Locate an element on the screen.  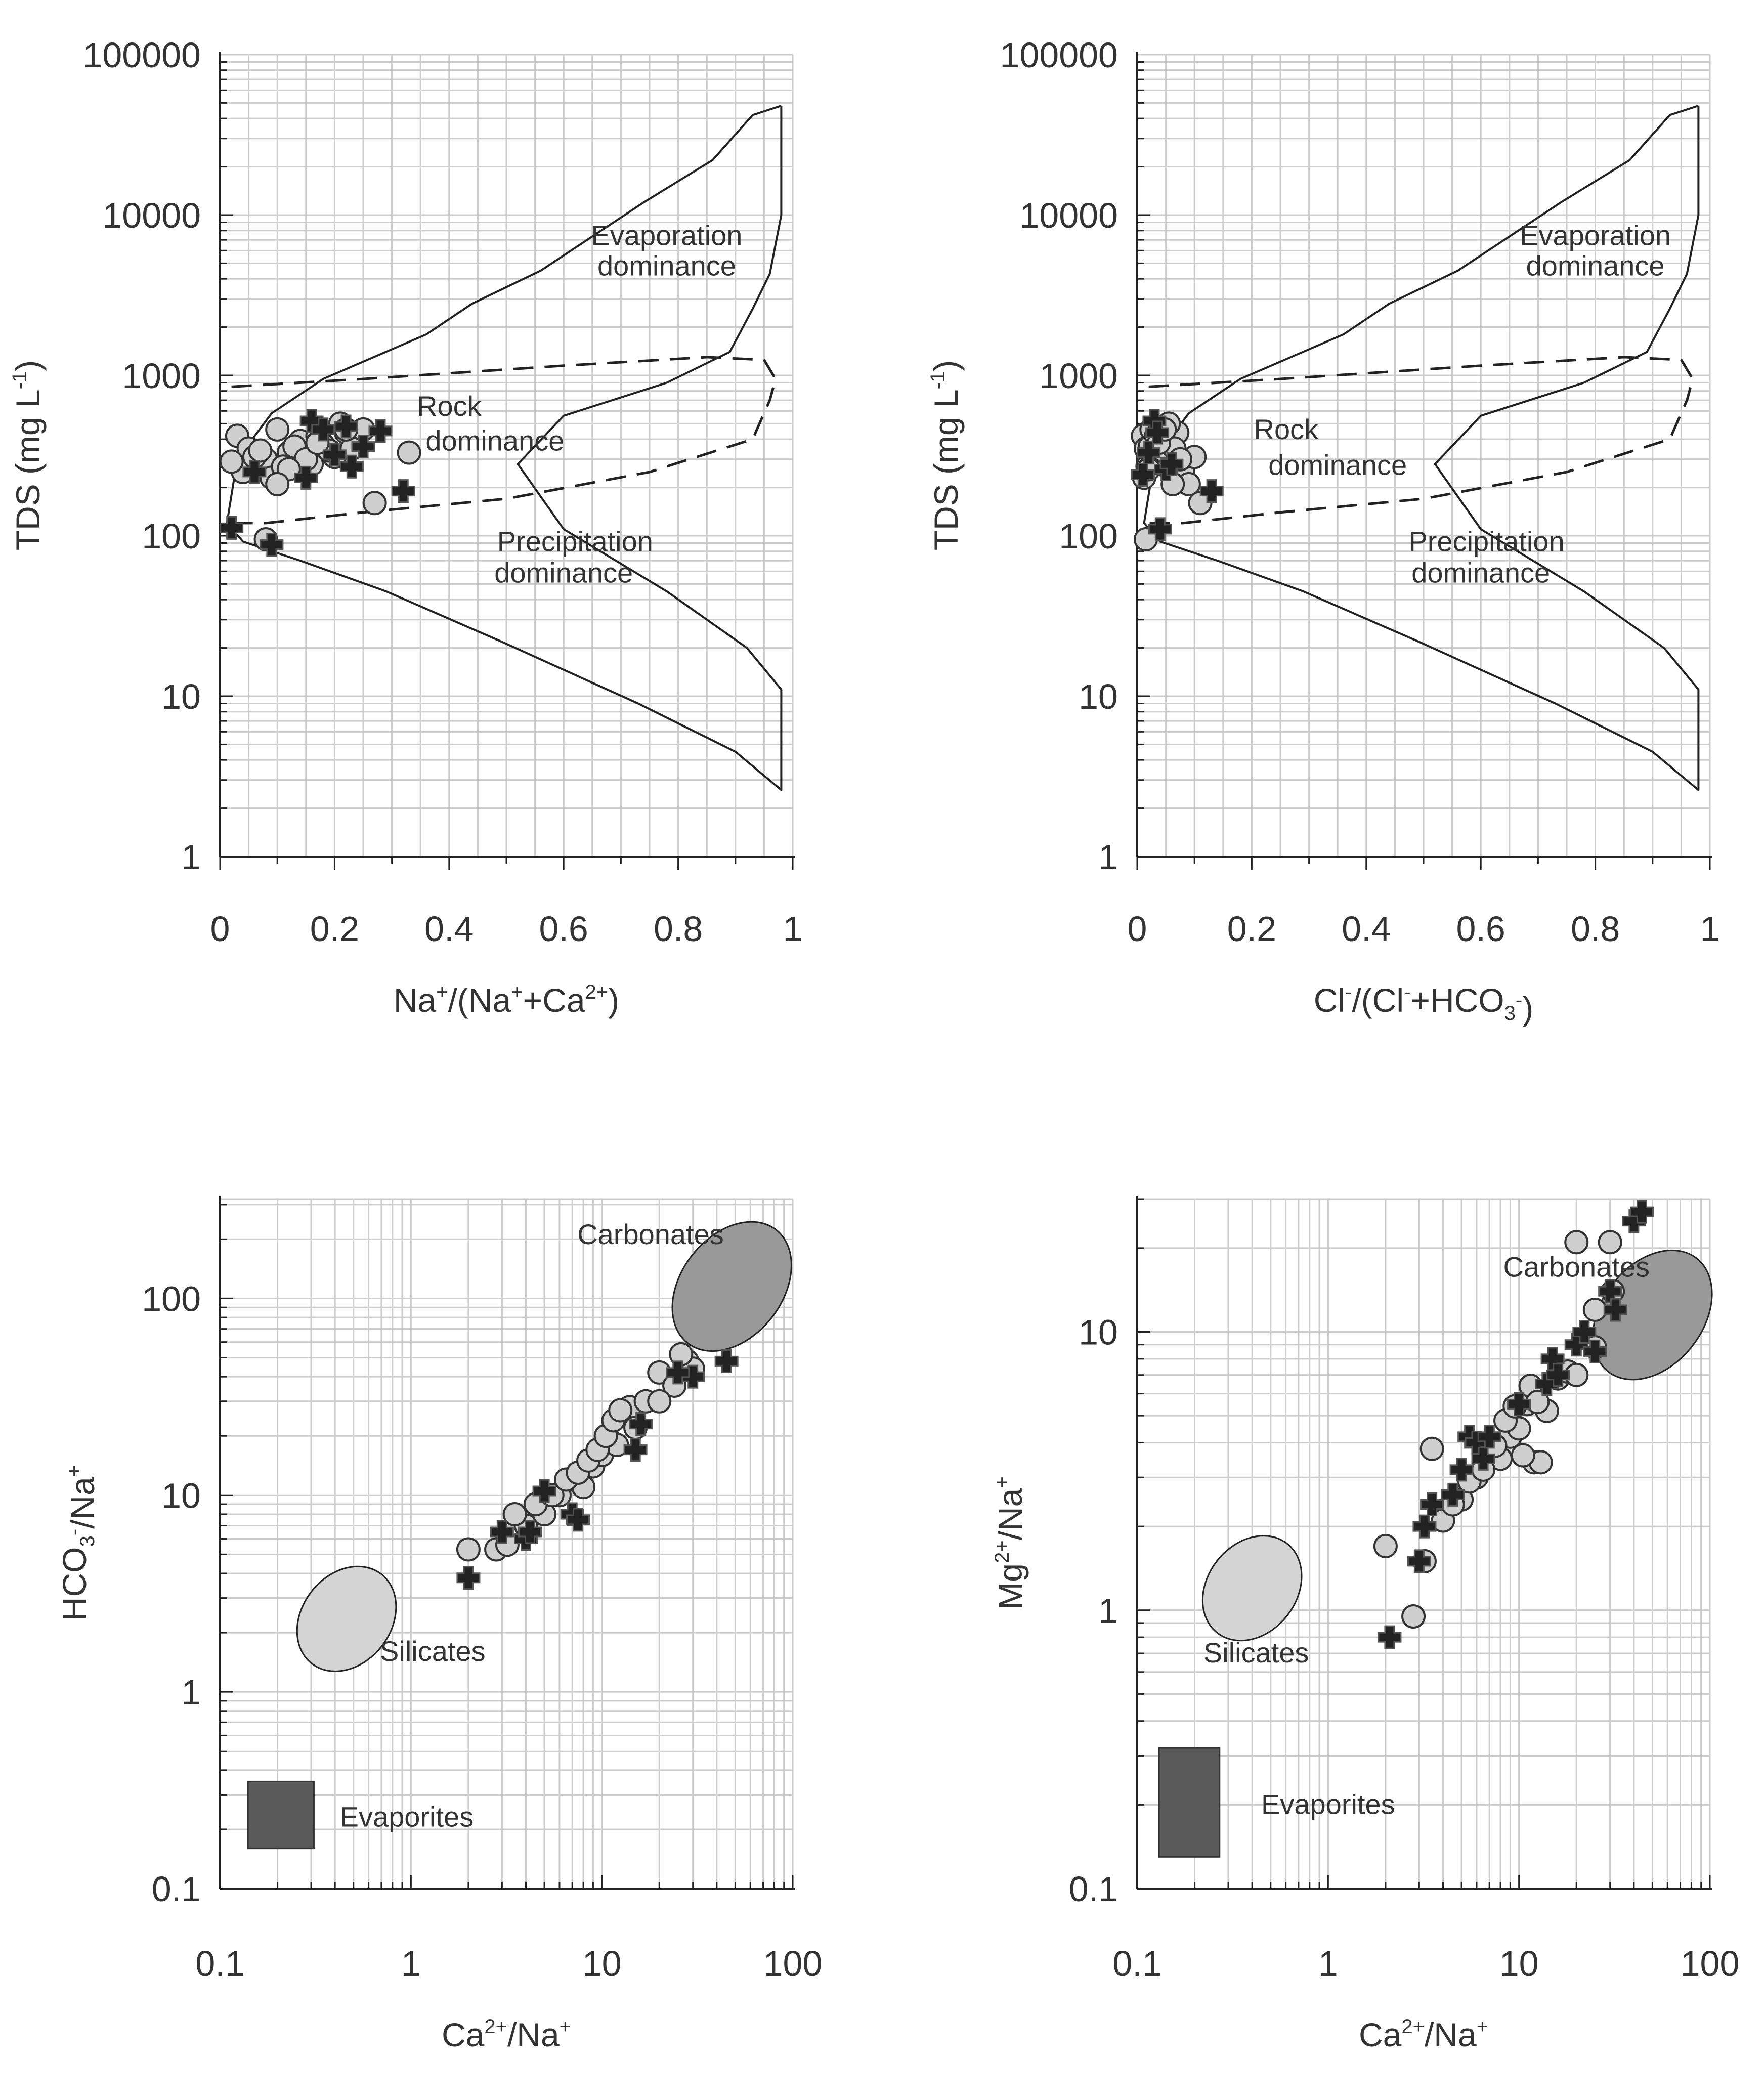
silicates-label: Silicates is located at coordinates (1256, 1653).